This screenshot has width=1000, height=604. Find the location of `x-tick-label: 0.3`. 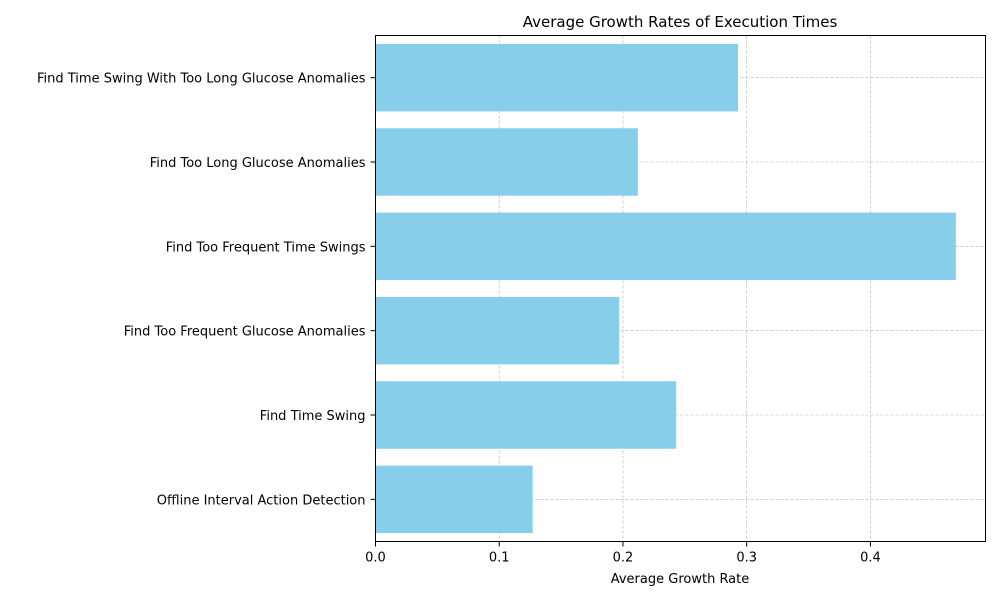

x-tick-label: 0.3 is located at coordinates (746, 558).